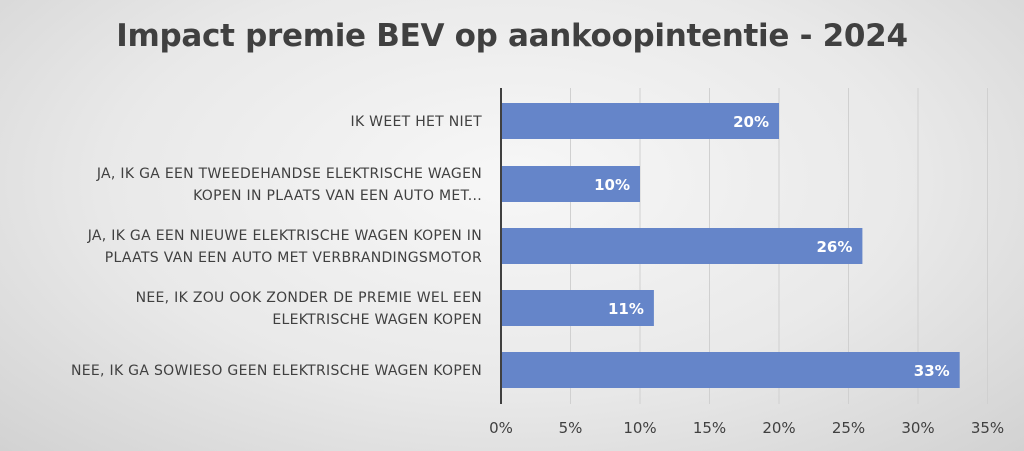  Describe the element at coordinates (612, 185) in the screenshot. I see `data-label: 10%` at that location.